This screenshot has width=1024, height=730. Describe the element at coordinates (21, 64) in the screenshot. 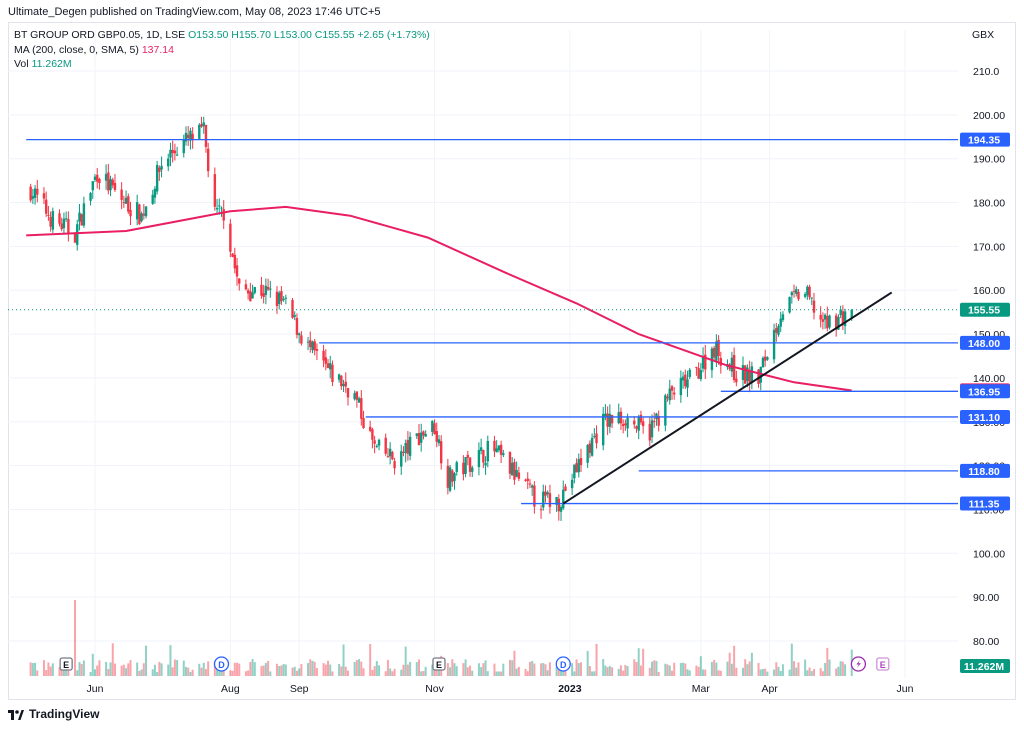

I see `volume-label: Vol` at that location.